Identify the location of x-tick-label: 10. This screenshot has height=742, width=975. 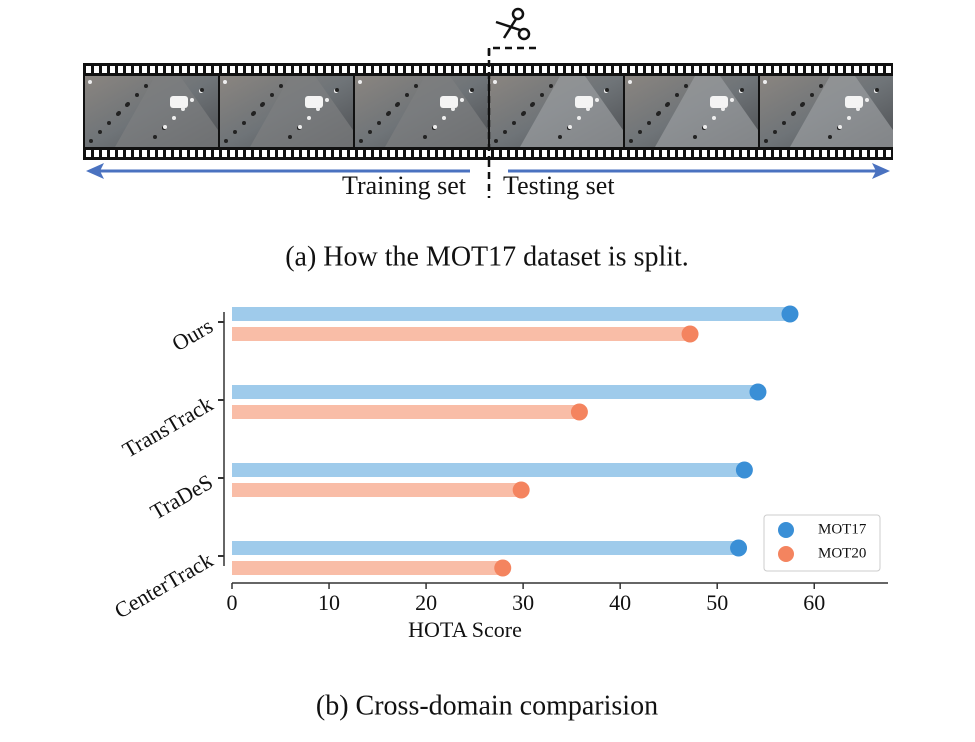
(329, 602).